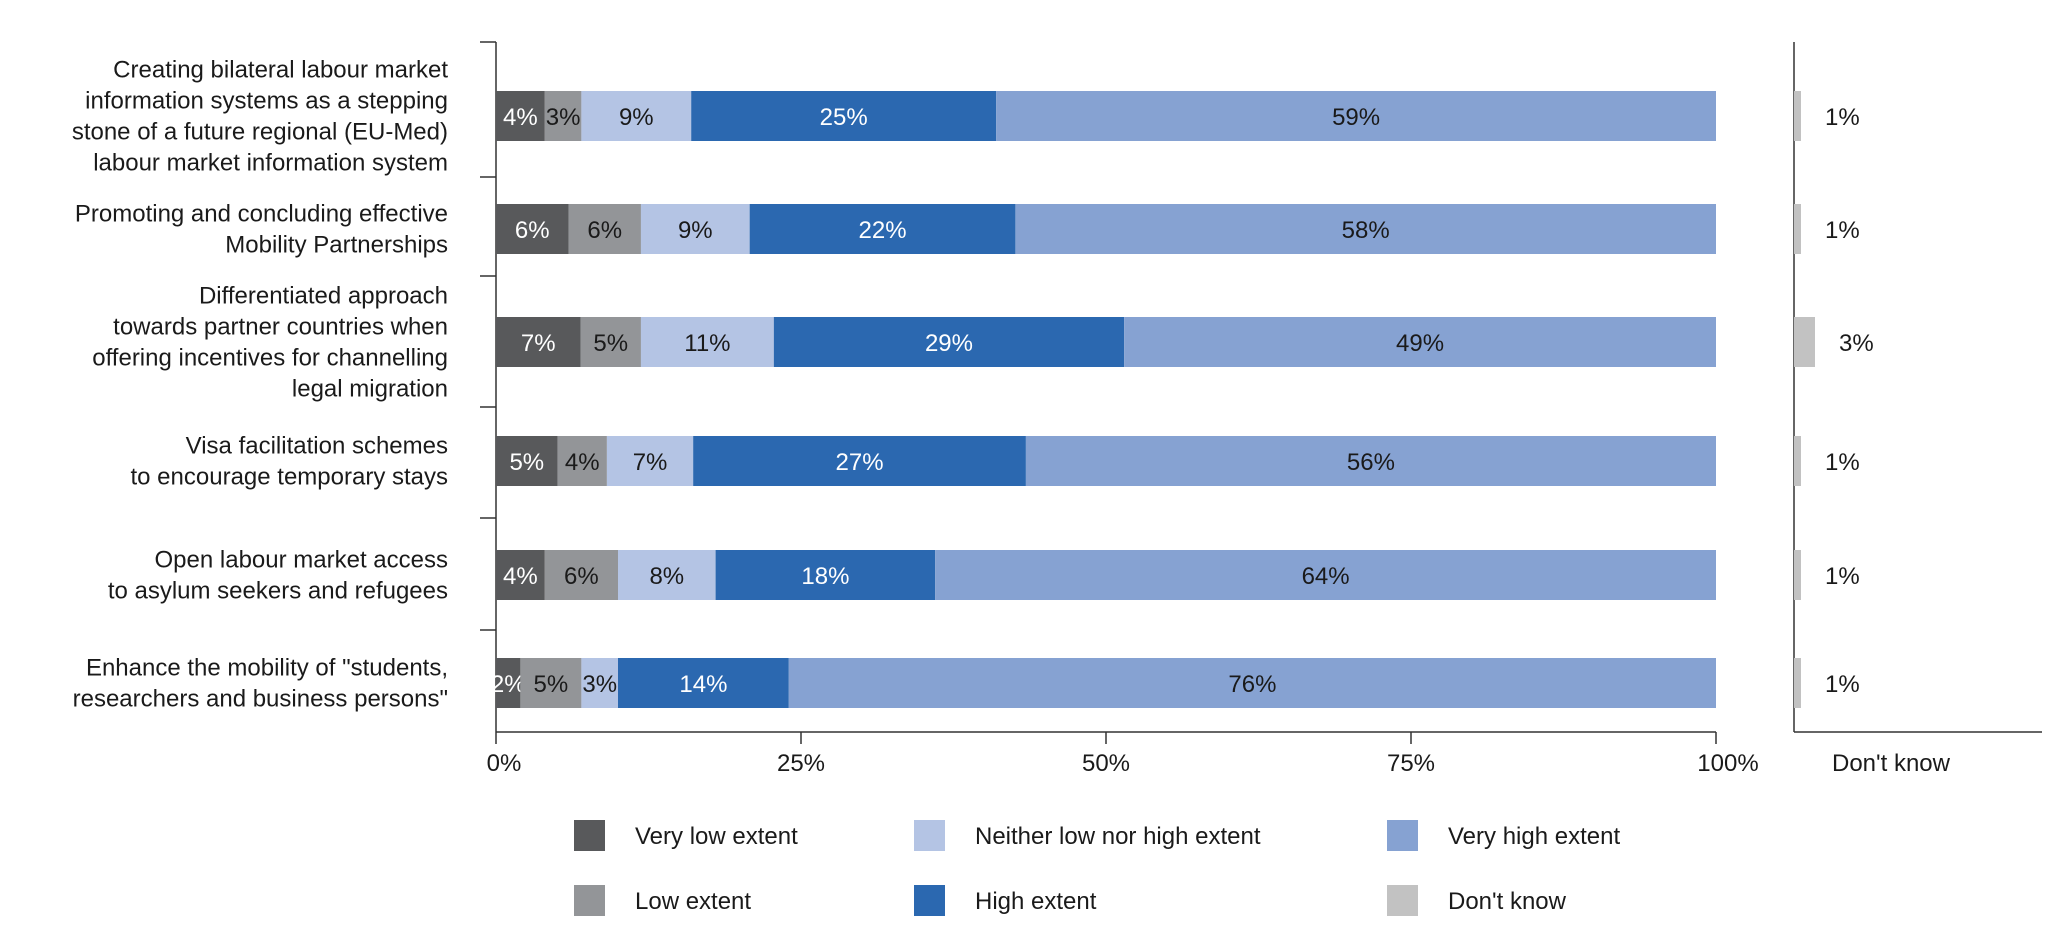 The height and width of the screenshot is (929, 2048). I want to click on dont-know-panel: 1% 1% 3% 1% 1% 1% Don't know, so click(1917, 409).